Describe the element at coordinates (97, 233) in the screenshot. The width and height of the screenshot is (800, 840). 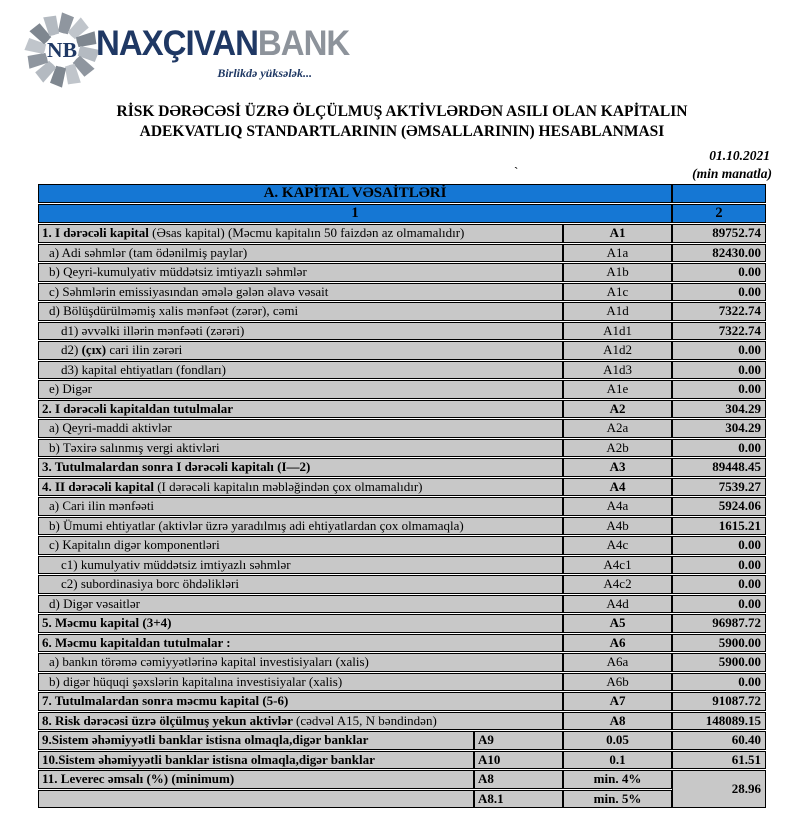
I see `row-label-part: 1. I dərəcəli kapital` at that location.